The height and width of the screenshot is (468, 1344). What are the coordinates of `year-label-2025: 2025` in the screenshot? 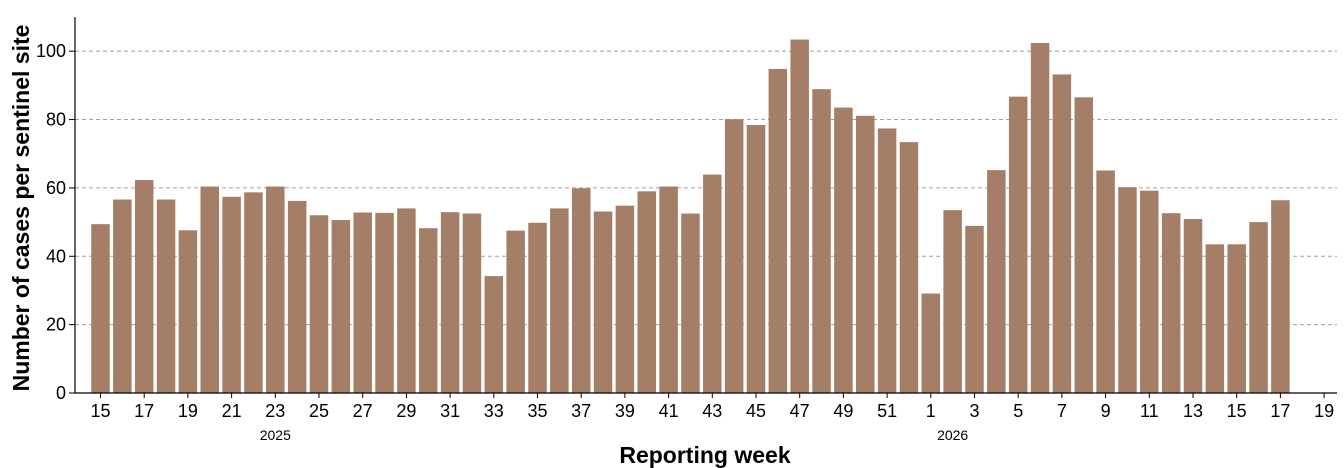 It's located at (275, 435).